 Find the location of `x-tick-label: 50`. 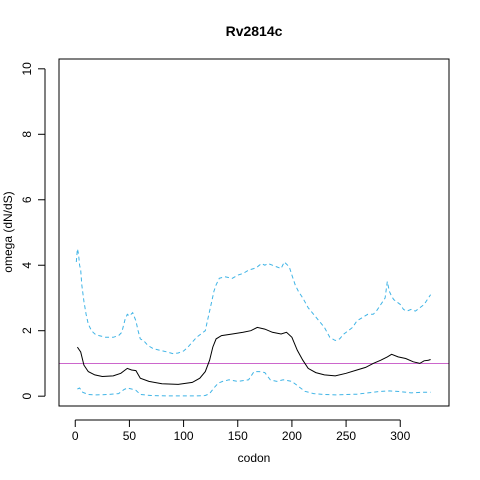

x-tick-label: 50 is located at coordinates (130, 436).